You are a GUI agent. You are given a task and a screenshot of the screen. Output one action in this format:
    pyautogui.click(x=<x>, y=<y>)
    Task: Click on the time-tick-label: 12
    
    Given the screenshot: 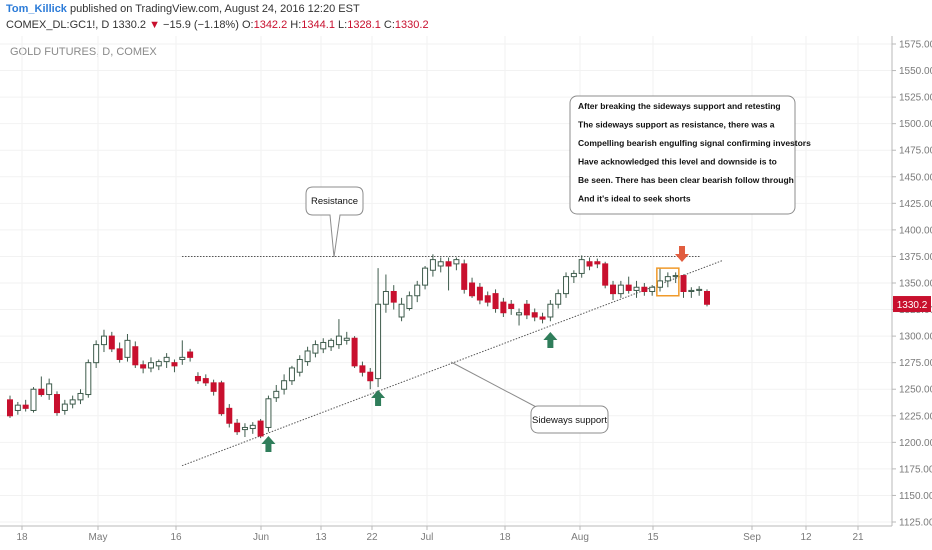 What is the action you would take?
    pyautogui.click(x=806, y=537)
    